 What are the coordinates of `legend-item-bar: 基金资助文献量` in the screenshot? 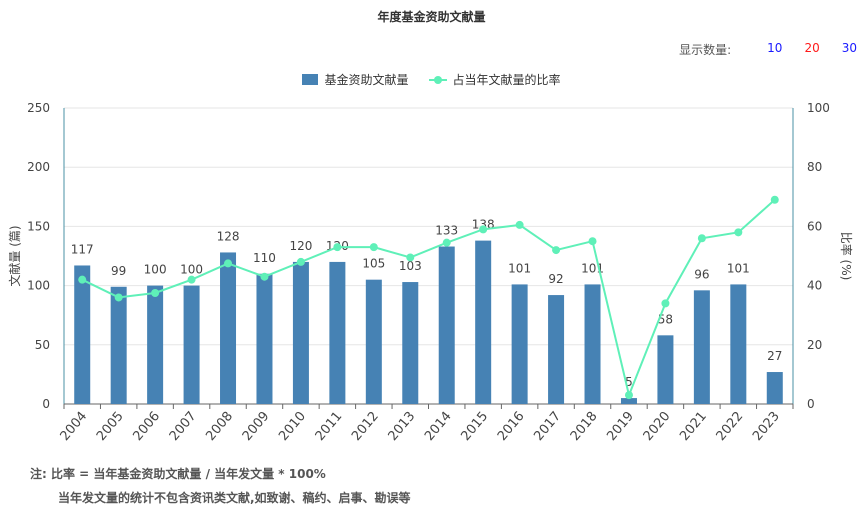 It's located at (355, 79).